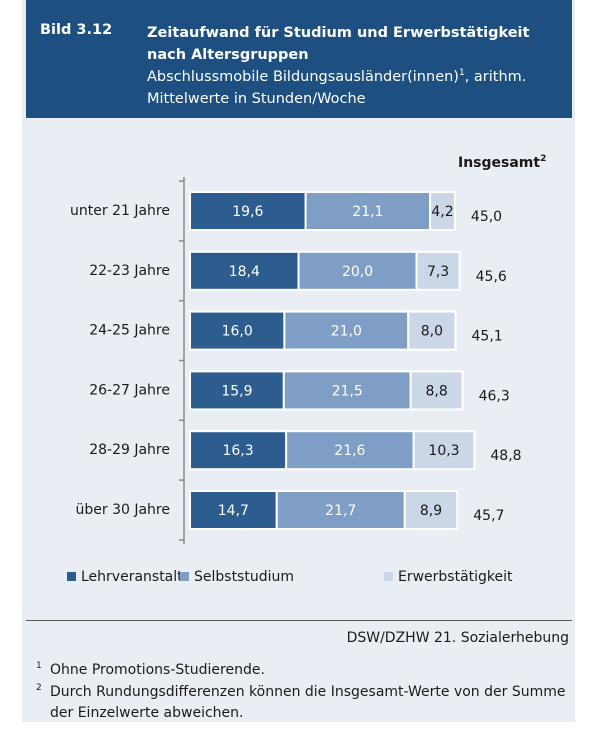  I want to click on value-label: 15,9, so click(236, 391).